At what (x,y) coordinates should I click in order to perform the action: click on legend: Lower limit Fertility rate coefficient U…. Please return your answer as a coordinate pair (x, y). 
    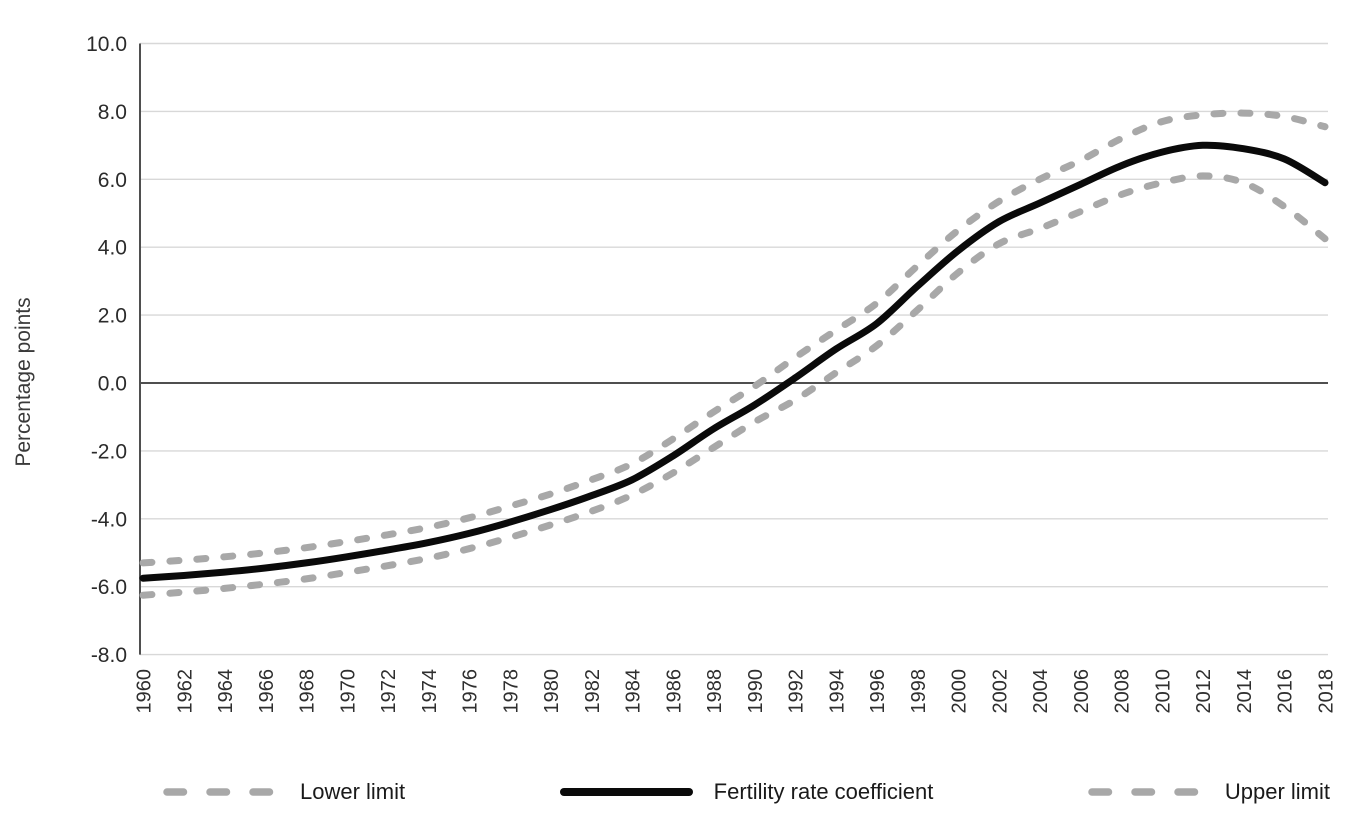
    Looking at the image, I should click on (746, 792).